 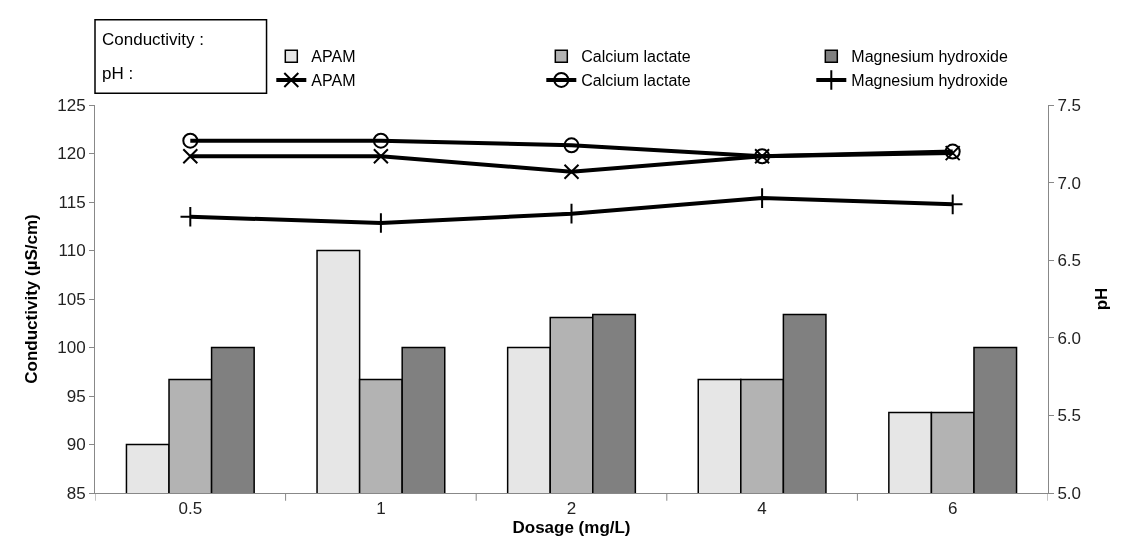 What do you see at coordinates (153, 39) in the screenshot?
I see `text: Conductivity :` at bounding box center [153, 39].